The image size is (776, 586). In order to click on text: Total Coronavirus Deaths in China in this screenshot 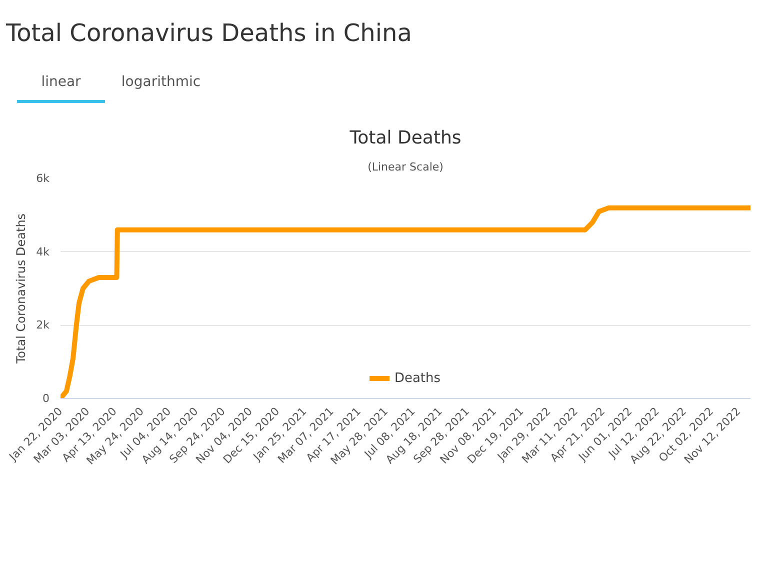, I will do `click(208, 33)`.